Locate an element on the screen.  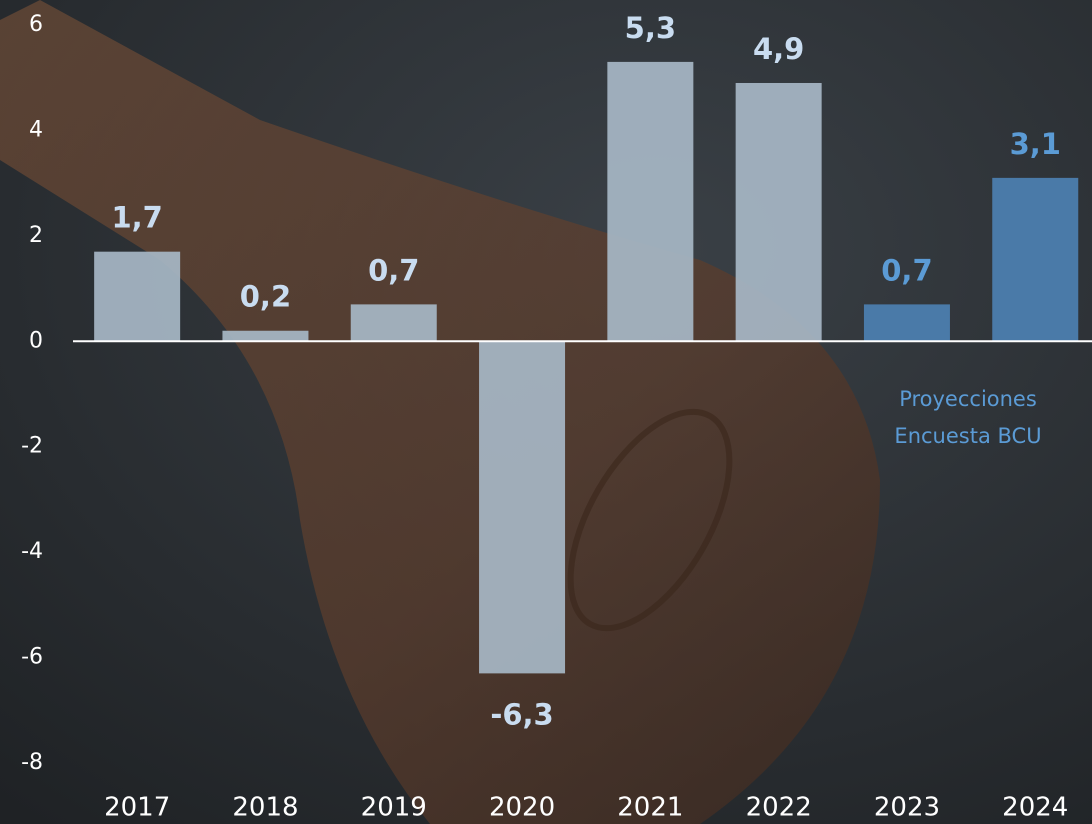
y-tick-label: -8 is located at coordinates (32, 762).